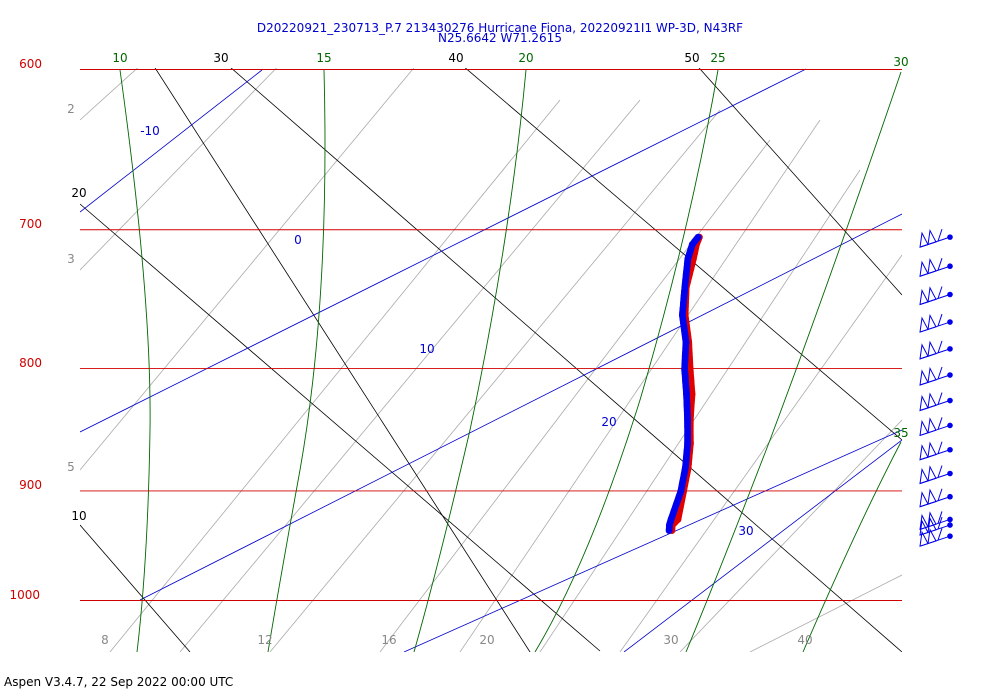 The image size is (1000, 700). I want to click on bottom-label: 30, so click(670, 640).